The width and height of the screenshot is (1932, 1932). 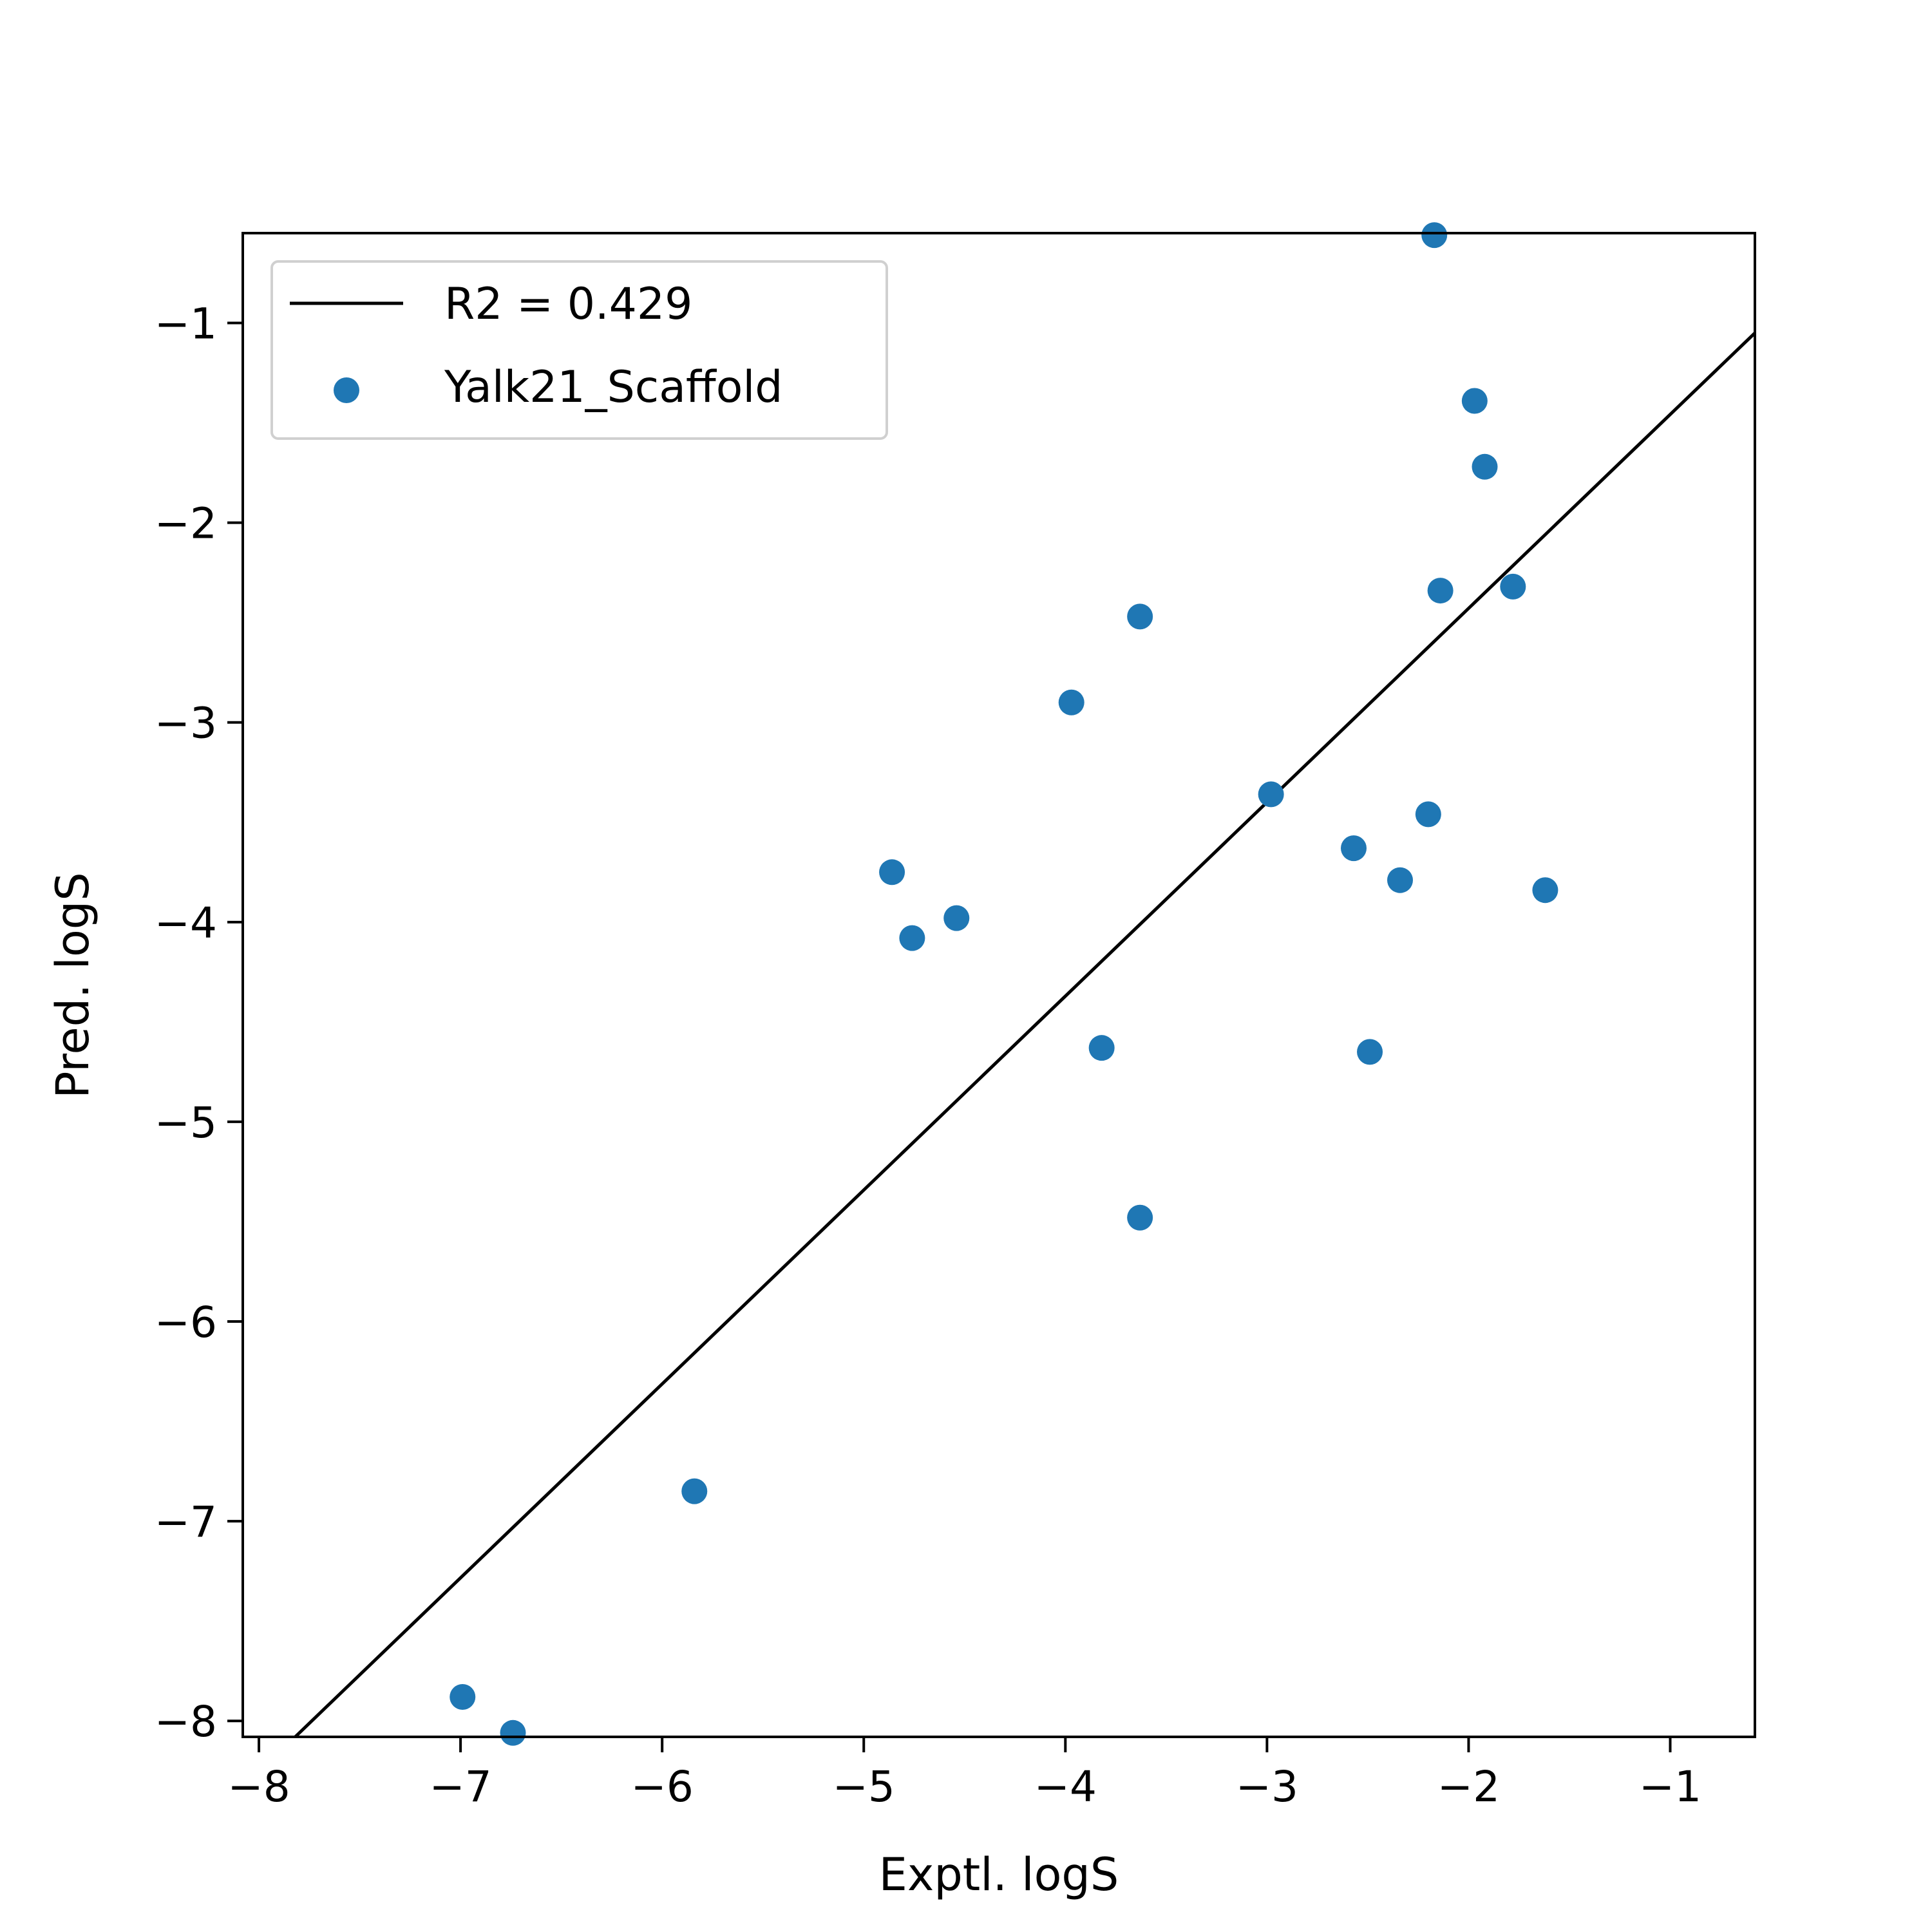 What do you see at coordinates (199, 1023) in the screenshot?
I see `y-axis-ticks: −8 −7 −6 −5 −4 −3 −2 −1` at bounding box center [199, 1023].